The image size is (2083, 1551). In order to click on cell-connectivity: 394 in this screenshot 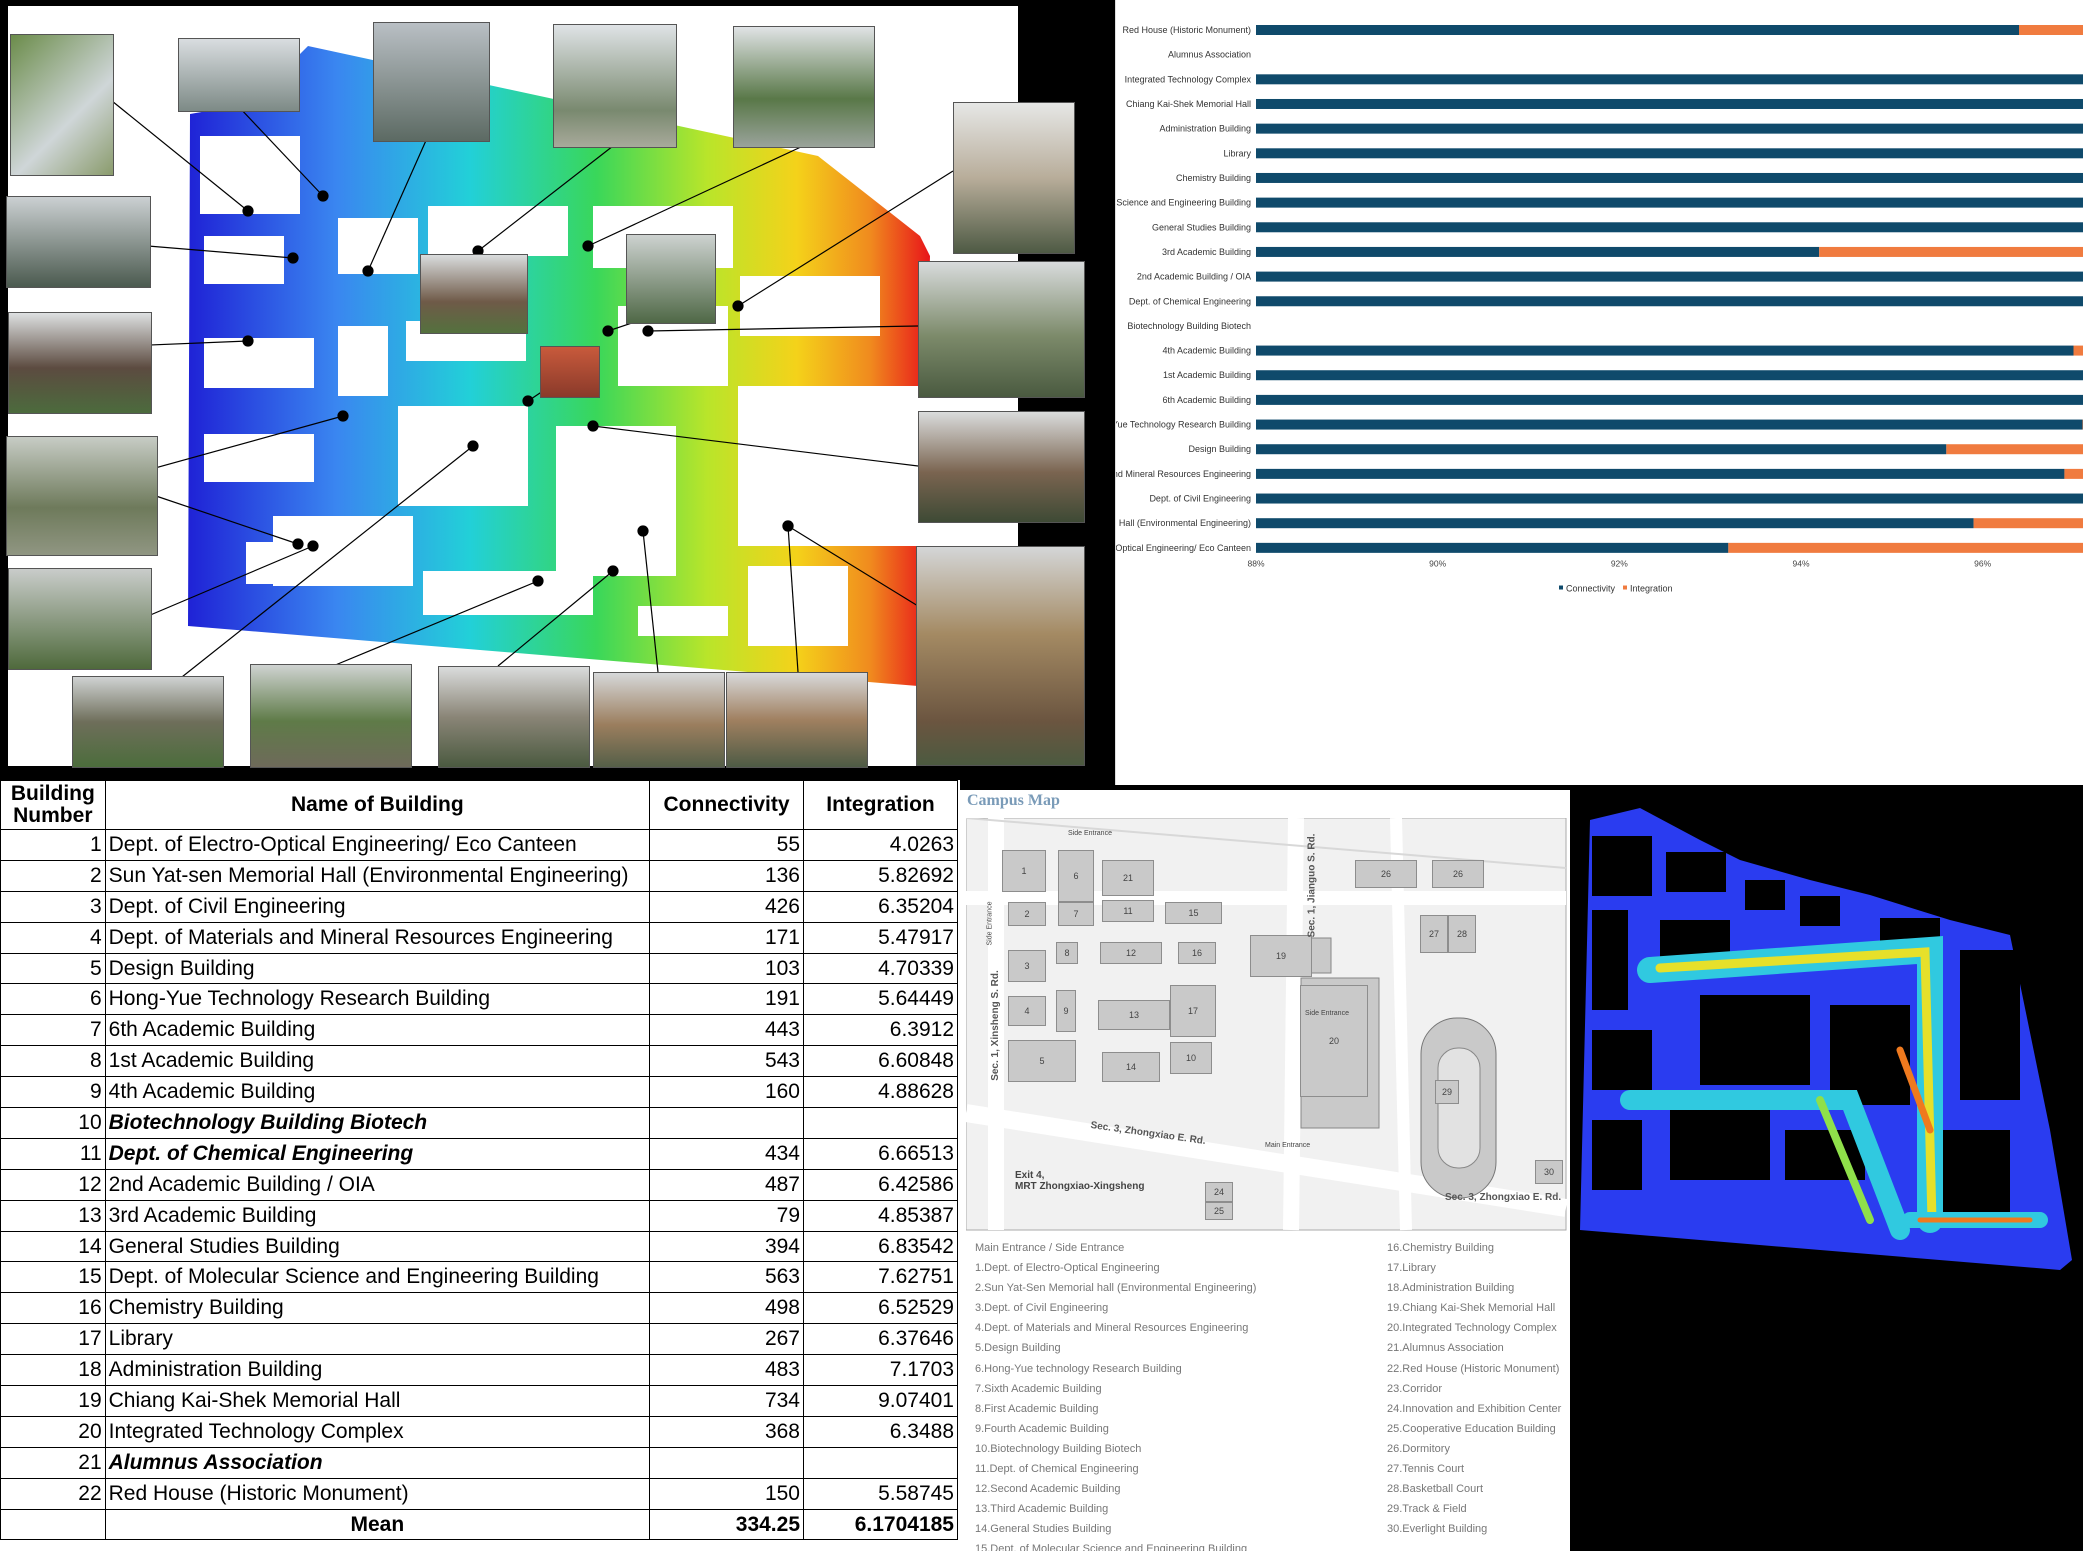, I will do `click(726, 1246)`.